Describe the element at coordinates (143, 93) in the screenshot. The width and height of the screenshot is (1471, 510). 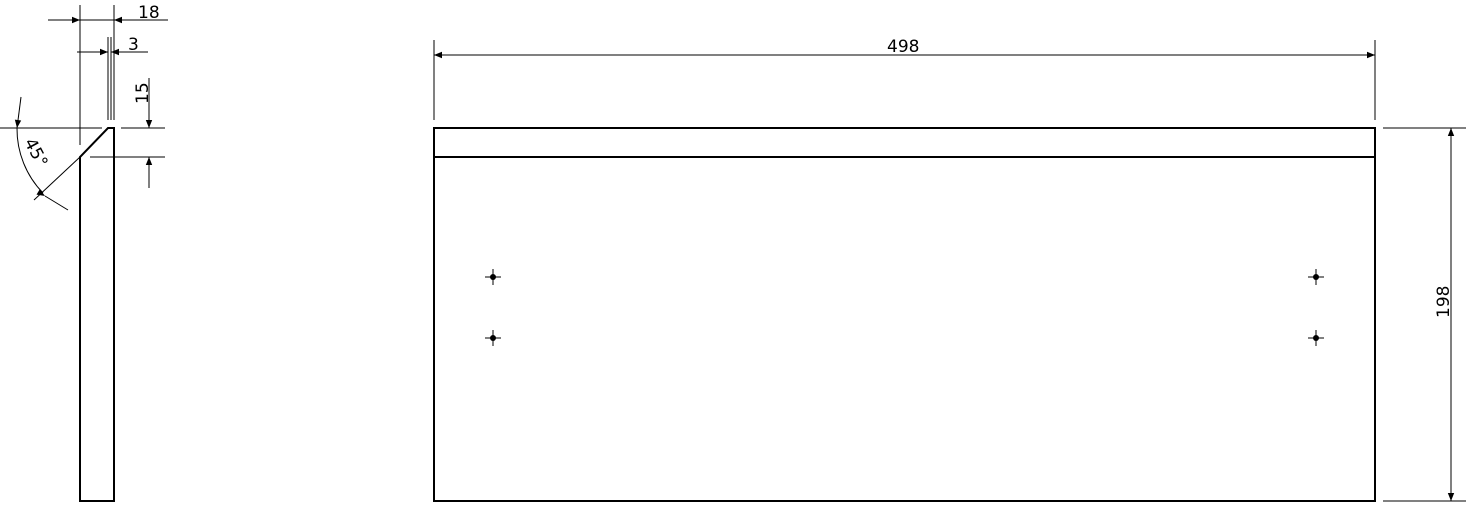
I see `dim-15-label: 15` at that location.